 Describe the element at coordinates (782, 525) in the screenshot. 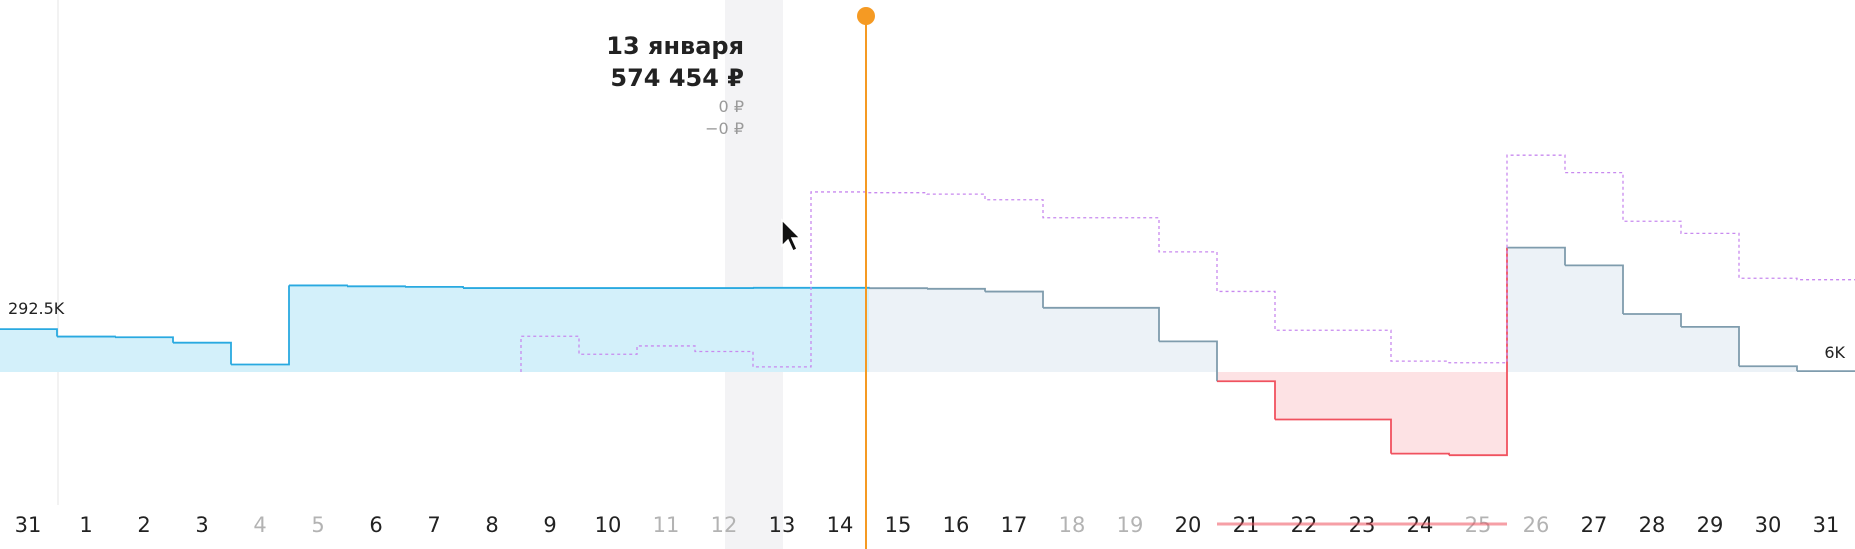

I see `x-tick-13: 13` at that location.